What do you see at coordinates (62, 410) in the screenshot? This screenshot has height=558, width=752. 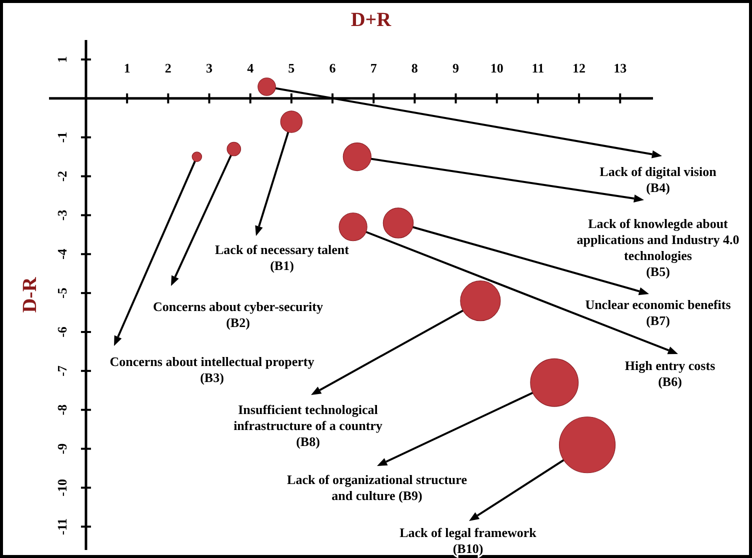 I see `y-tick-label: -8` at bounding box center [62, 410].